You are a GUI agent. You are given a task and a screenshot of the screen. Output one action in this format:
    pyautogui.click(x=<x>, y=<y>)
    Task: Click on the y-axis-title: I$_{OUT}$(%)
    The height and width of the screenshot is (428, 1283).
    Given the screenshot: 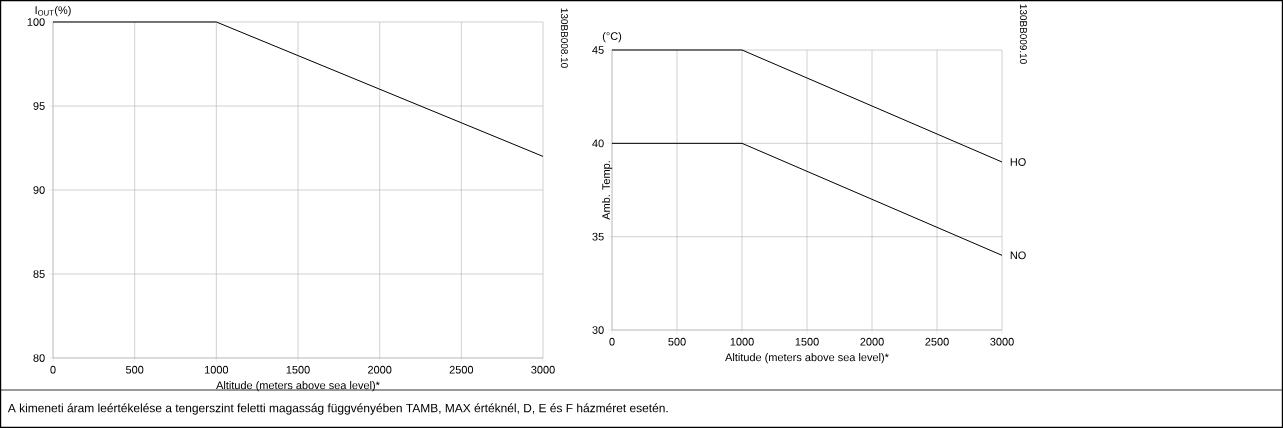 What is the action you would take?
    pyautogui.click(x=53, y=11)
    